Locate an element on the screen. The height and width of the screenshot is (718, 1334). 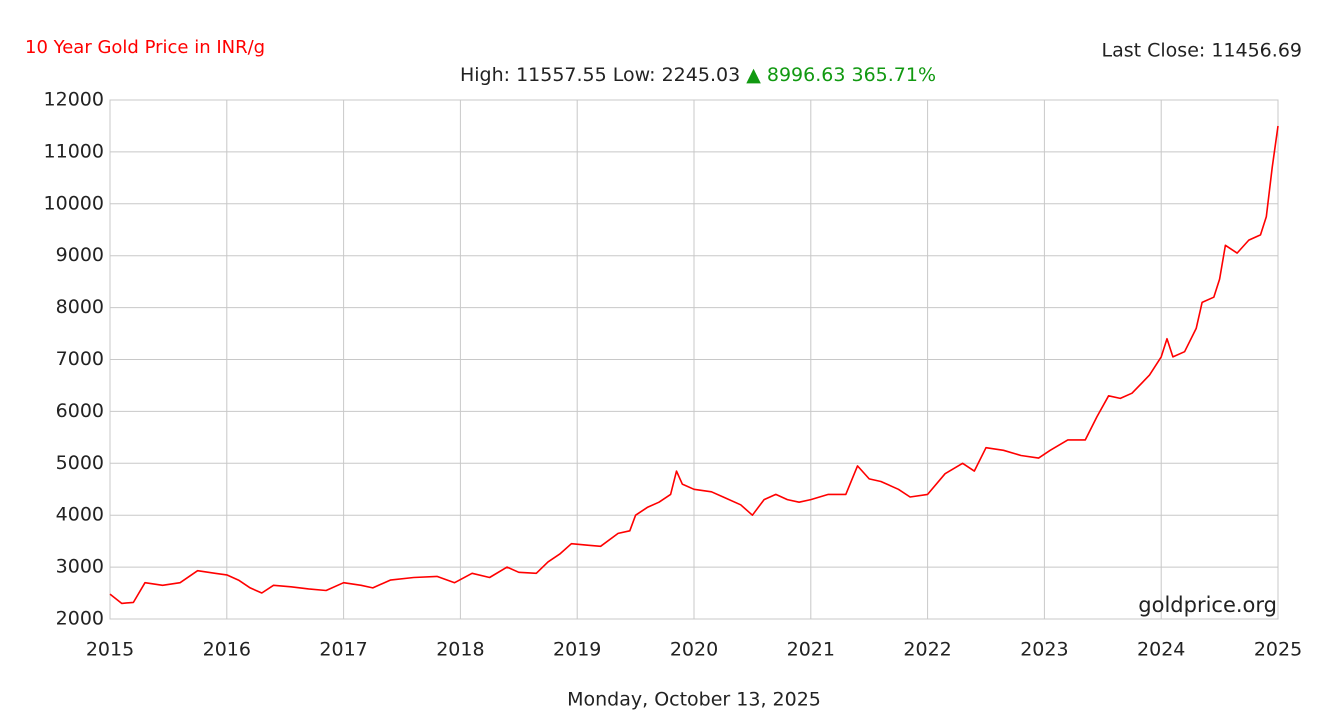
y-tick-label: 2000 is located at coordinates (80, 619).